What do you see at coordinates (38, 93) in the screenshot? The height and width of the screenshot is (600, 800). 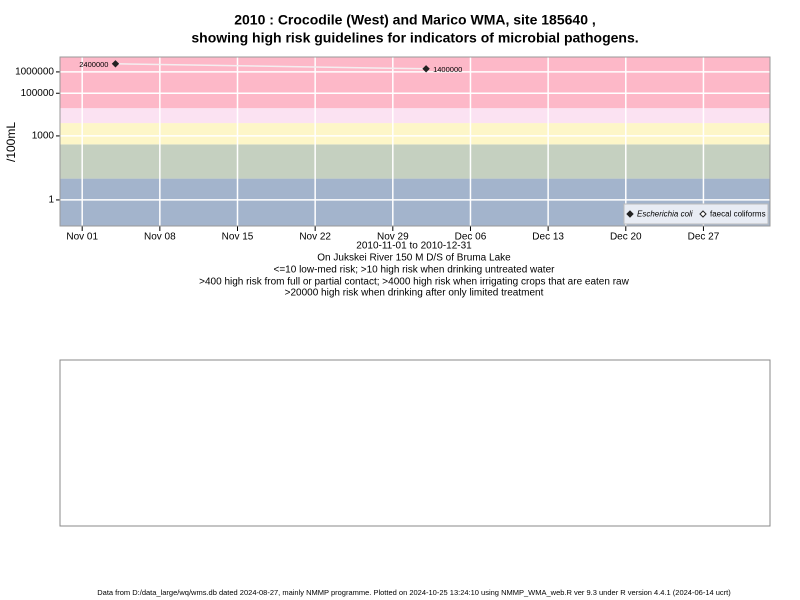 I see `y-tick-label: 100000` at bounding box center [38, 93].